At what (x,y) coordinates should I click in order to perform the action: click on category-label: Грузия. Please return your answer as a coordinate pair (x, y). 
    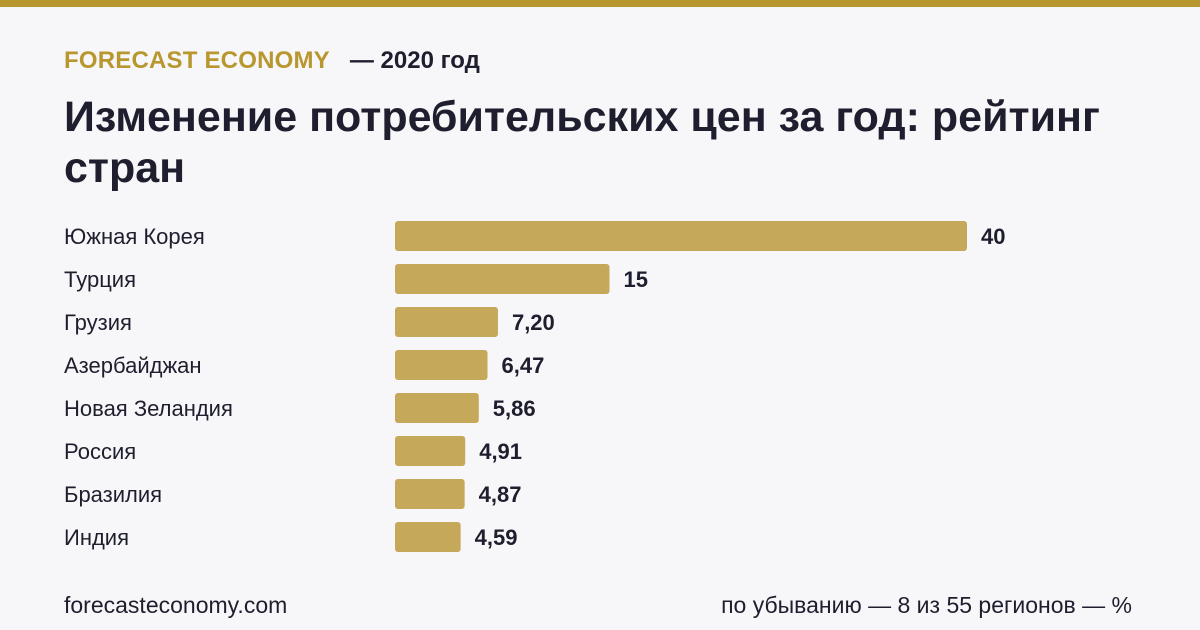
    Looking at the image, I should click on (98, 322).